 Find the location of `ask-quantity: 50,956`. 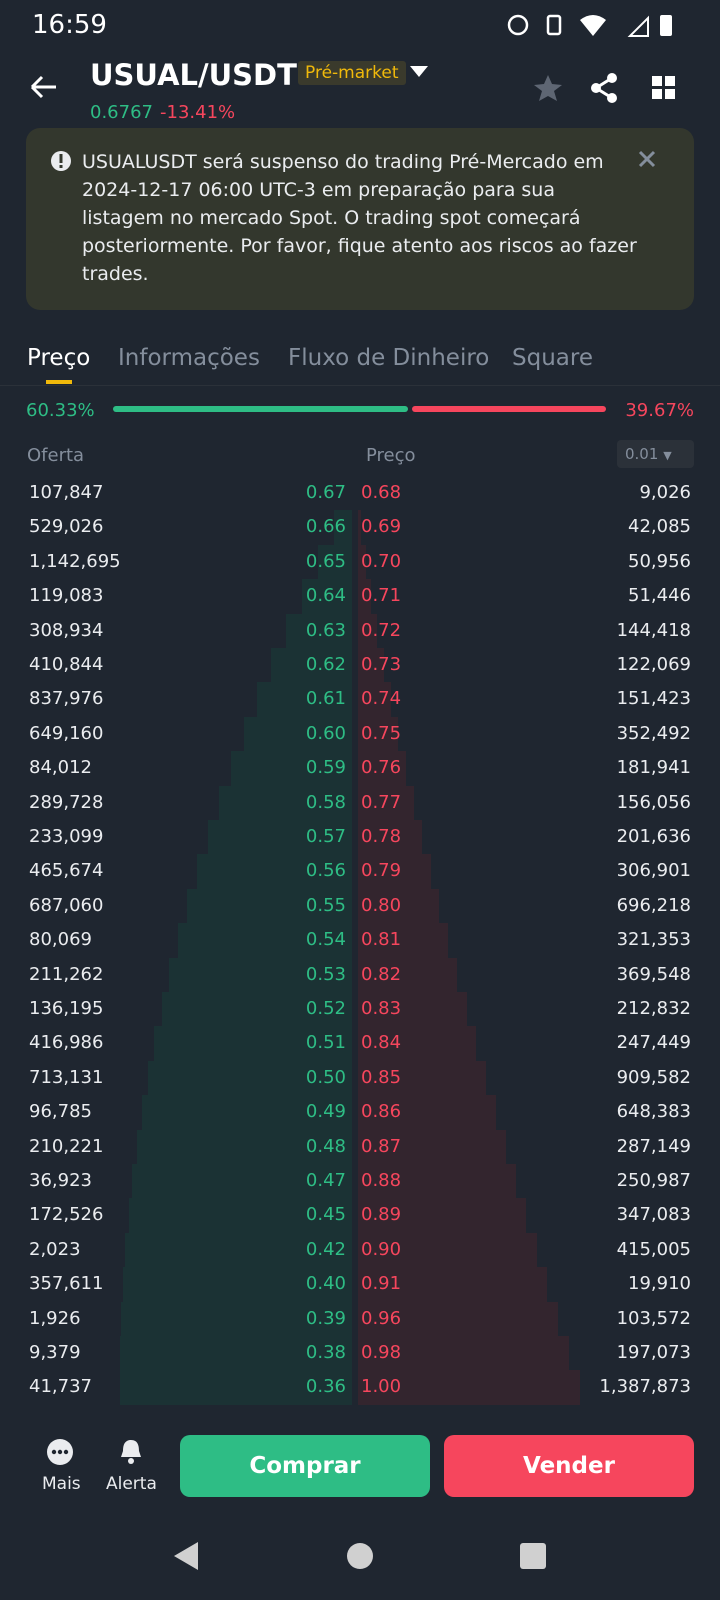

ask-quantity: 50,956 is located at coordinates (659, 561).